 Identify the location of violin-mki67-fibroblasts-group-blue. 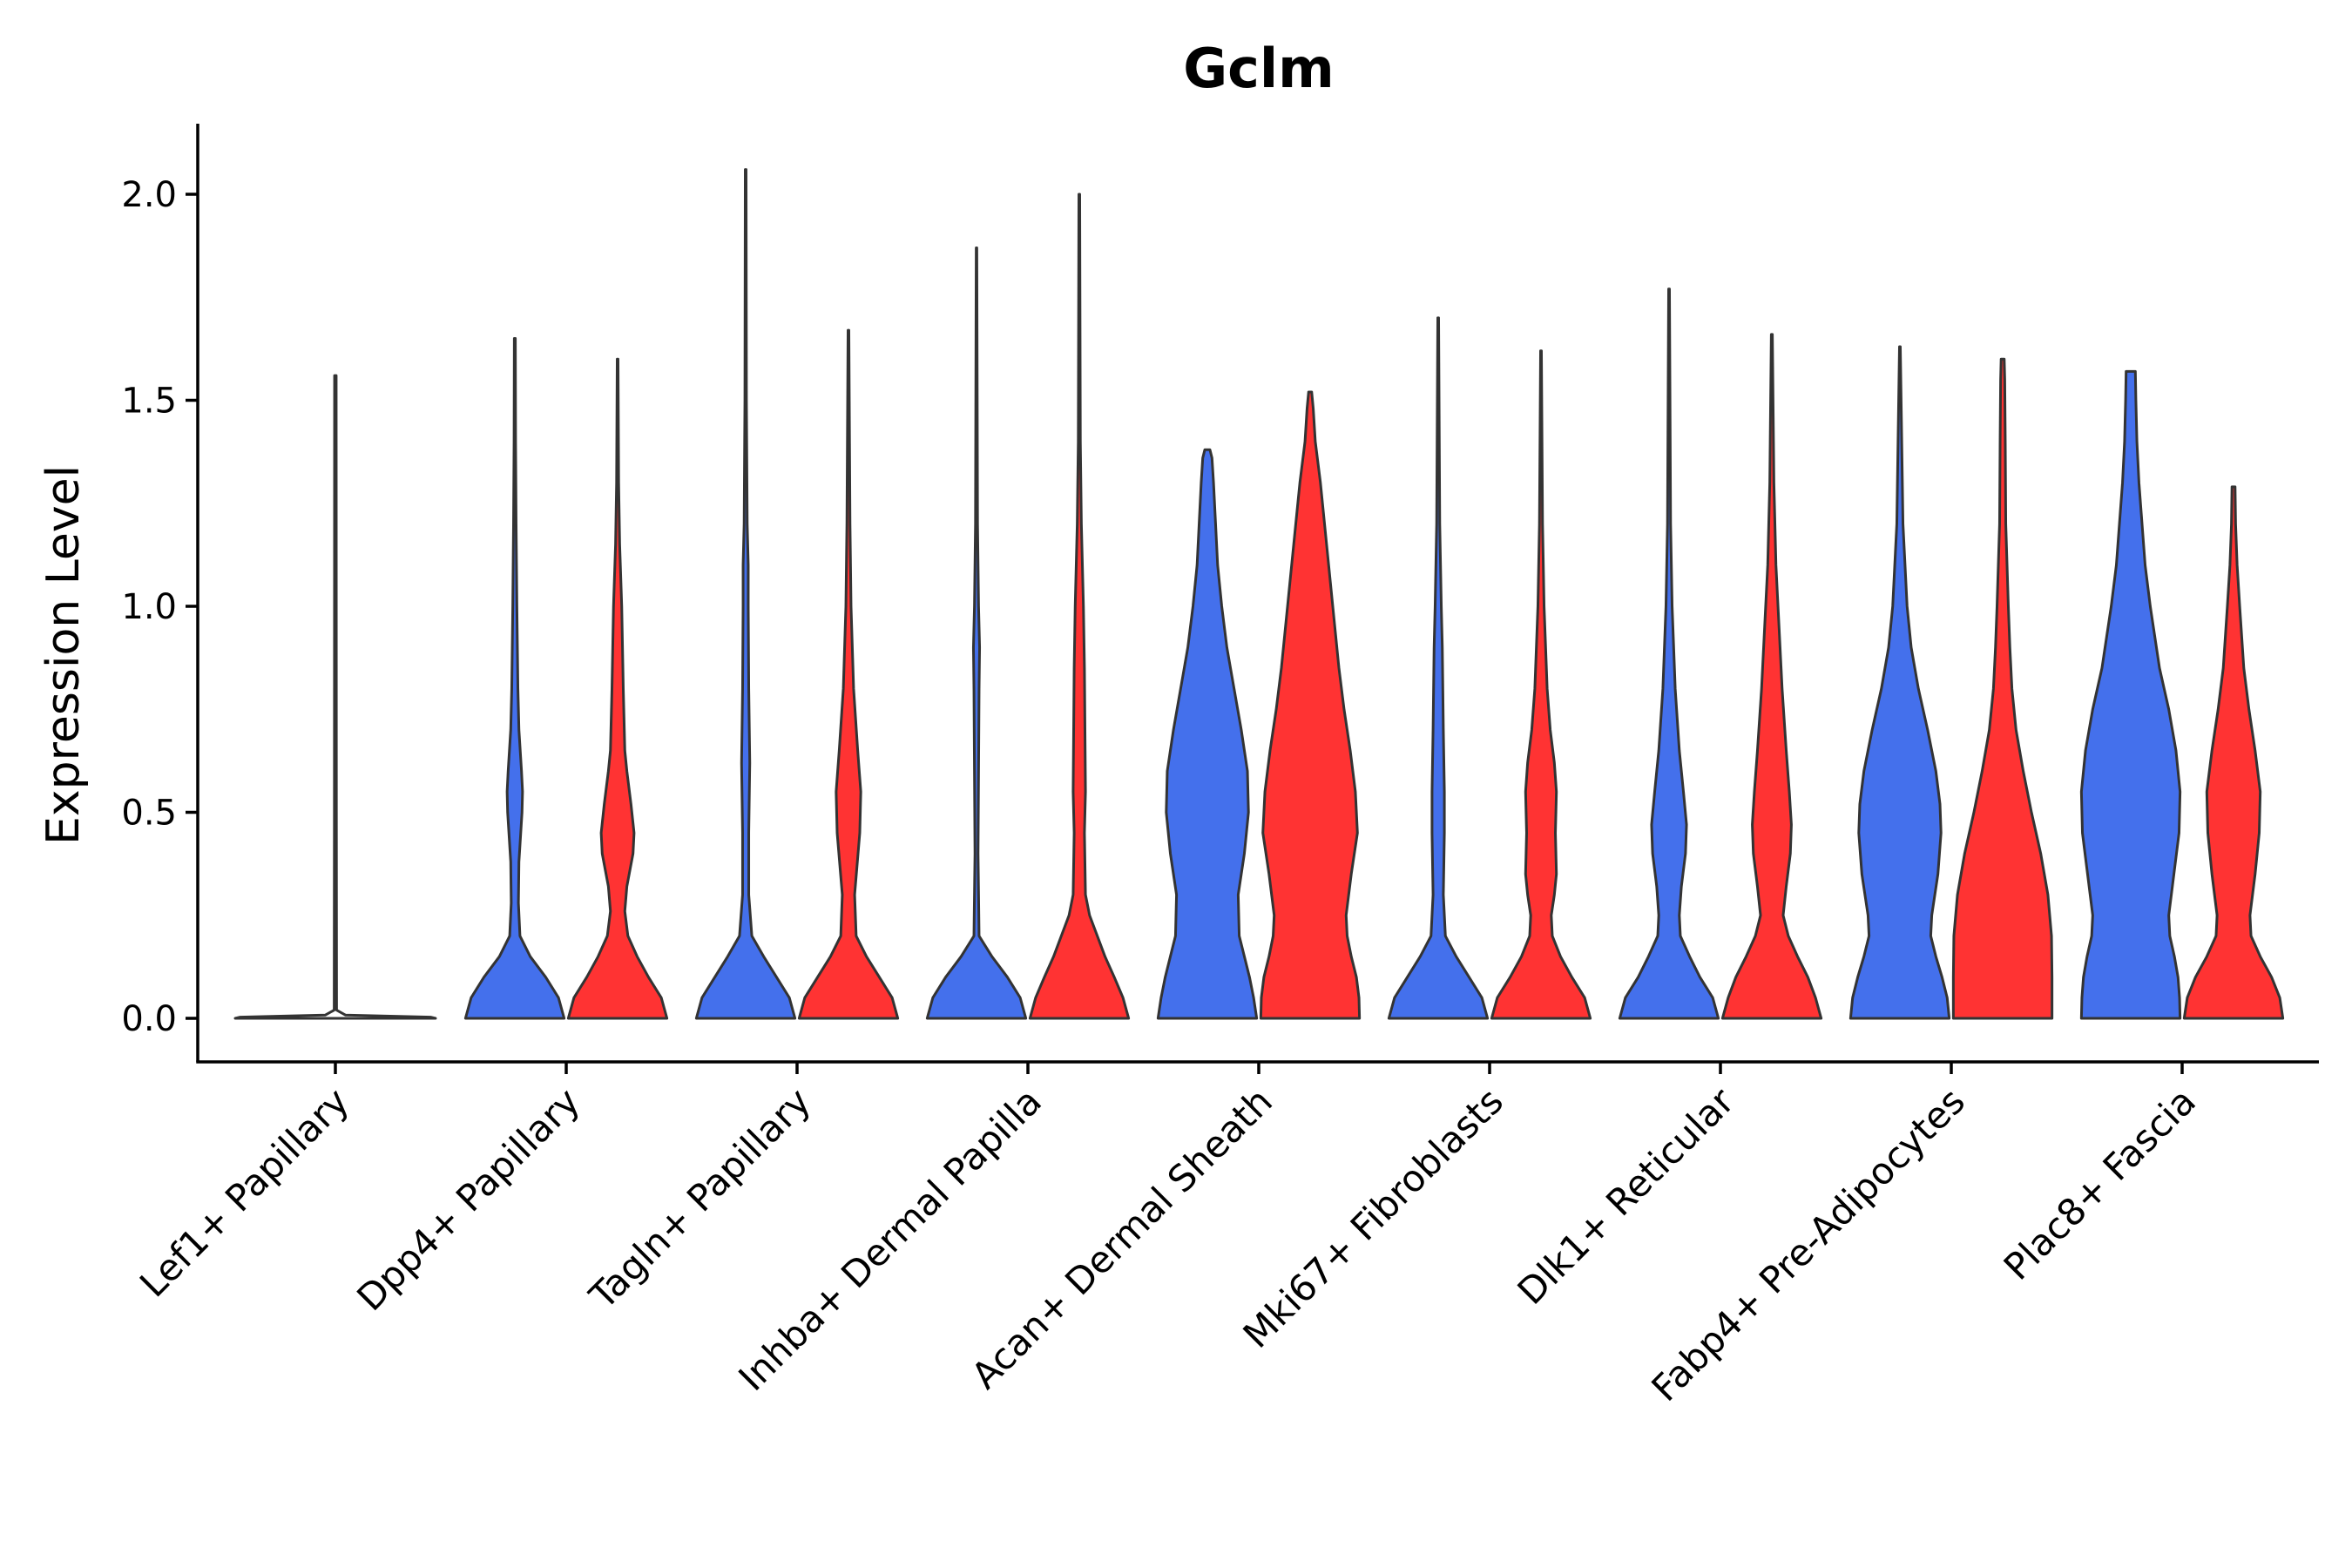
(1438, 668).